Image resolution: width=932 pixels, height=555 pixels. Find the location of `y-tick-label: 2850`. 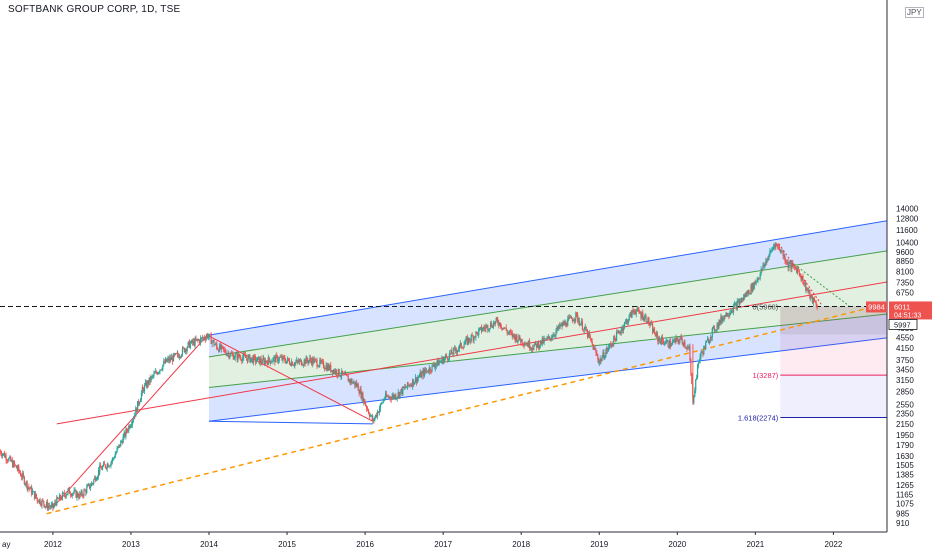

y-tick-label: 2850 is located at coordinates (905, 391).